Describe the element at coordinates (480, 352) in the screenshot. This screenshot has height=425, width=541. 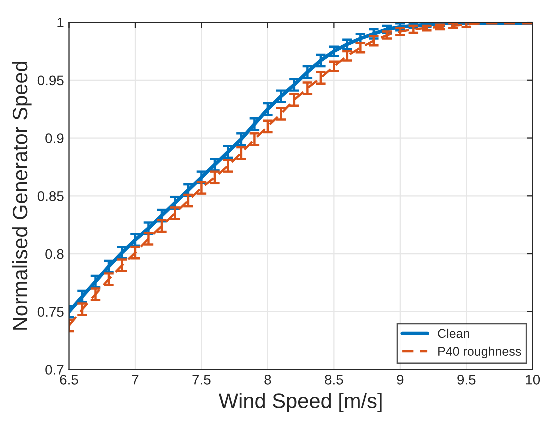
I see `legend-label: P40 roughness` at that location.